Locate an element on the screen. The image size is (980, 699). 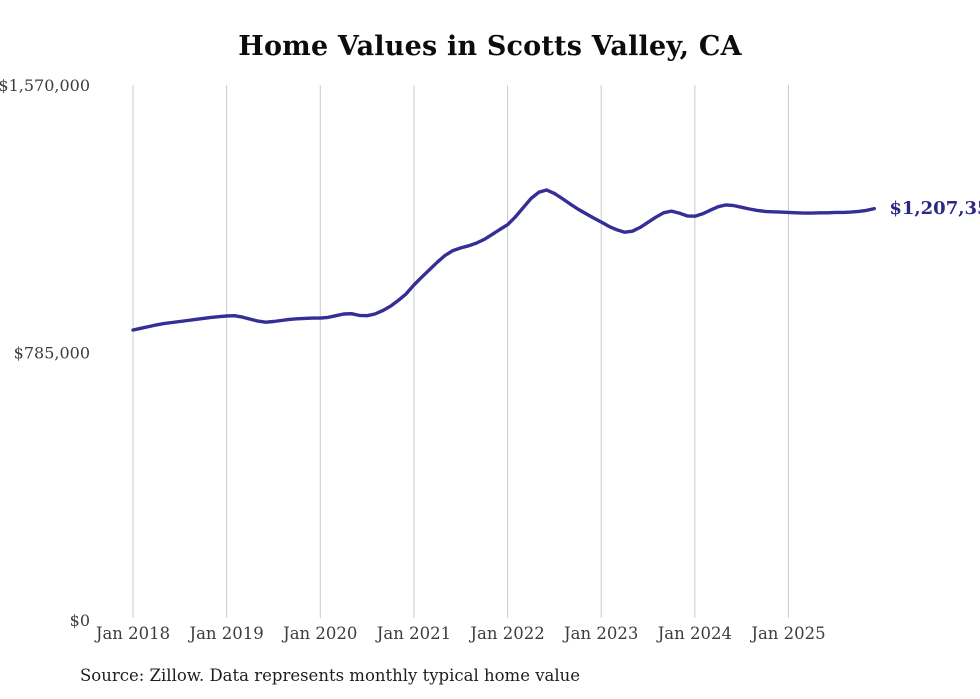
x-tick-label: Jan 2021 is located at coordinates (413, 633).